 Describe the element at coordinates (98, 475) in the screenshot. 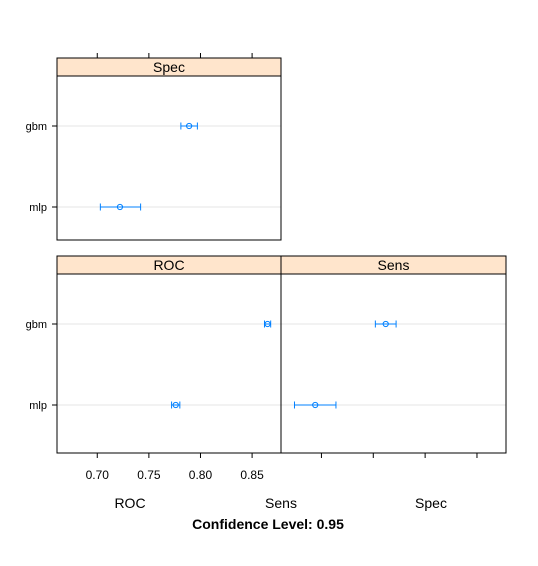

I see `x-tick-label-0: 0.70` at that location.